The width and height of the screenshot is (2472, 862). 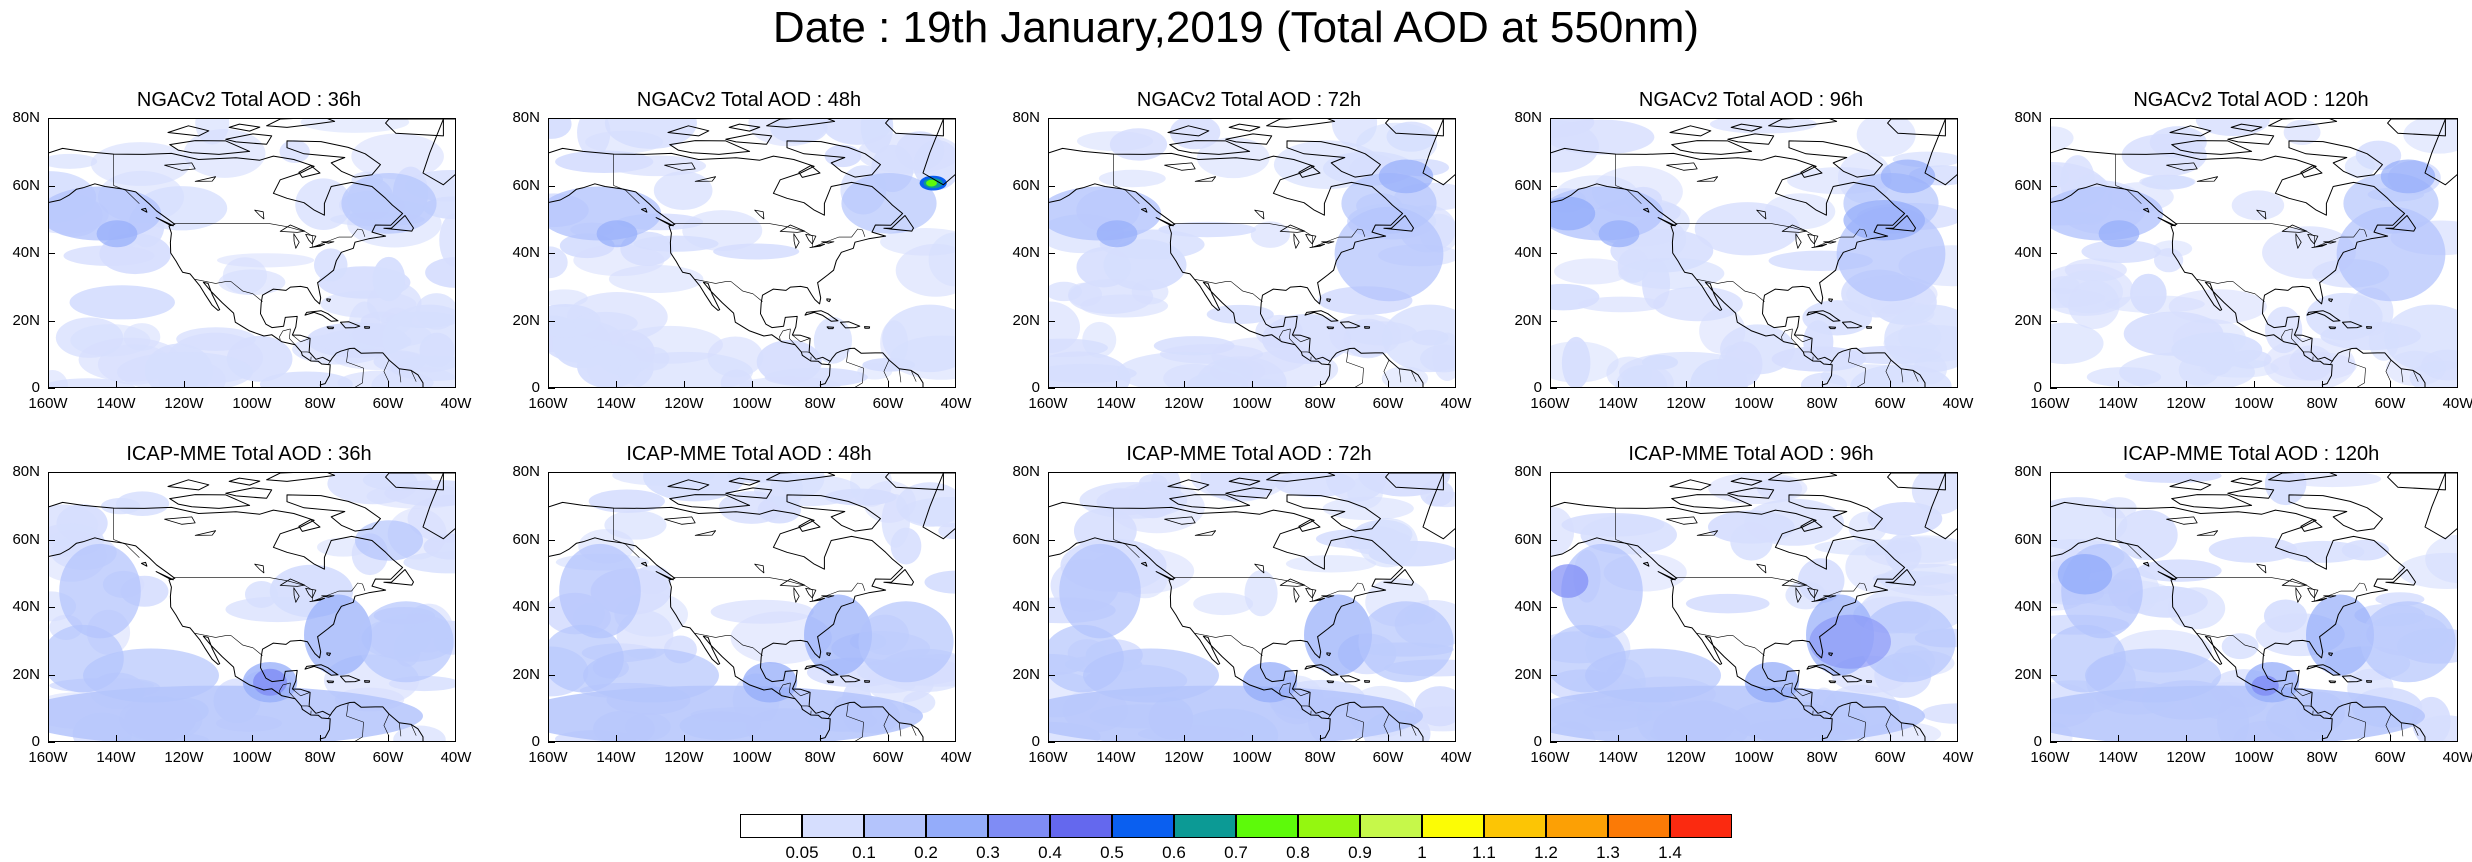 I want to click on colorbar-swatch, so click(x=895, y=826).